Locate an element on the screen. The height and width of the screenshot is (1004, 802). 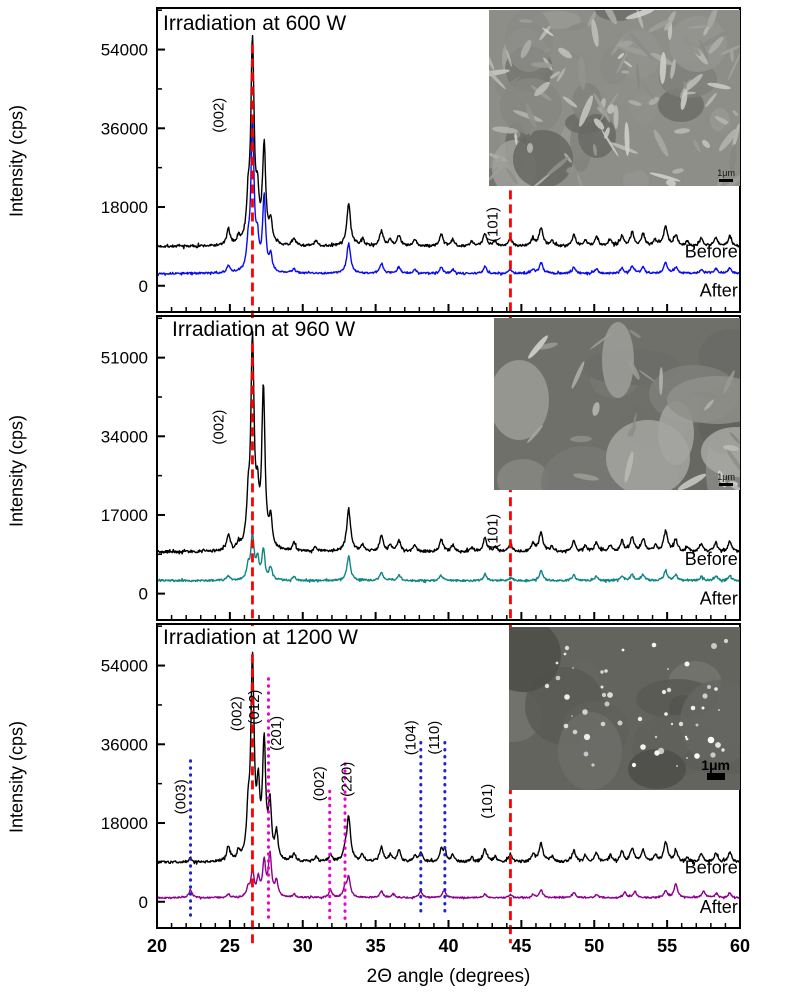
svg-text: 55 is located at coordinates (667, 946).